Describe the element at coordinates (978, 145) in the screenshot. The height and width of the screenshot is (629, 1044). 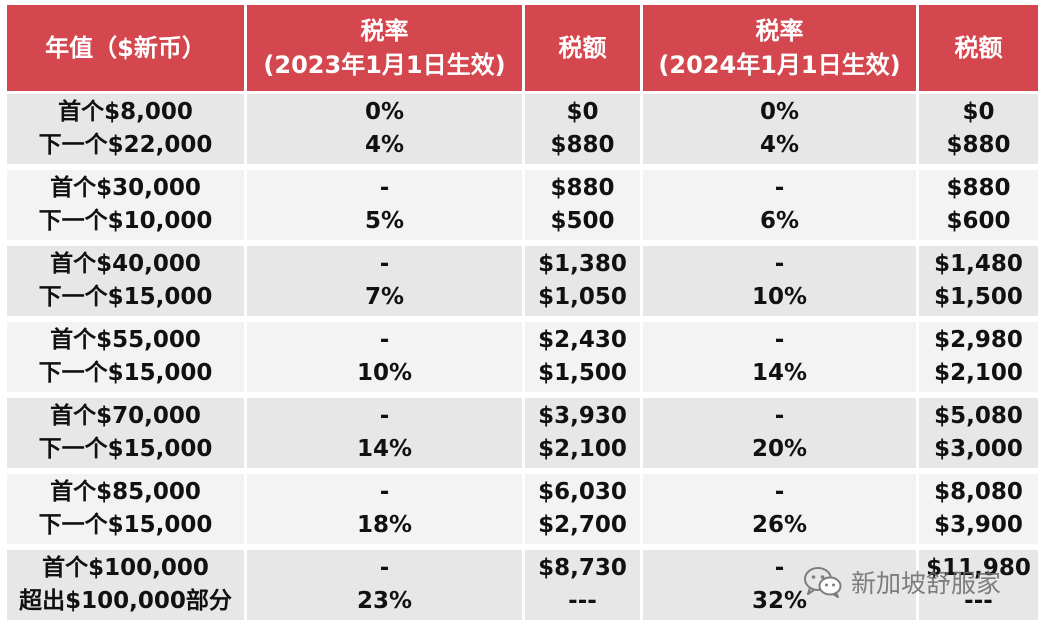
I see `tax-2024-next: $880` at that location.